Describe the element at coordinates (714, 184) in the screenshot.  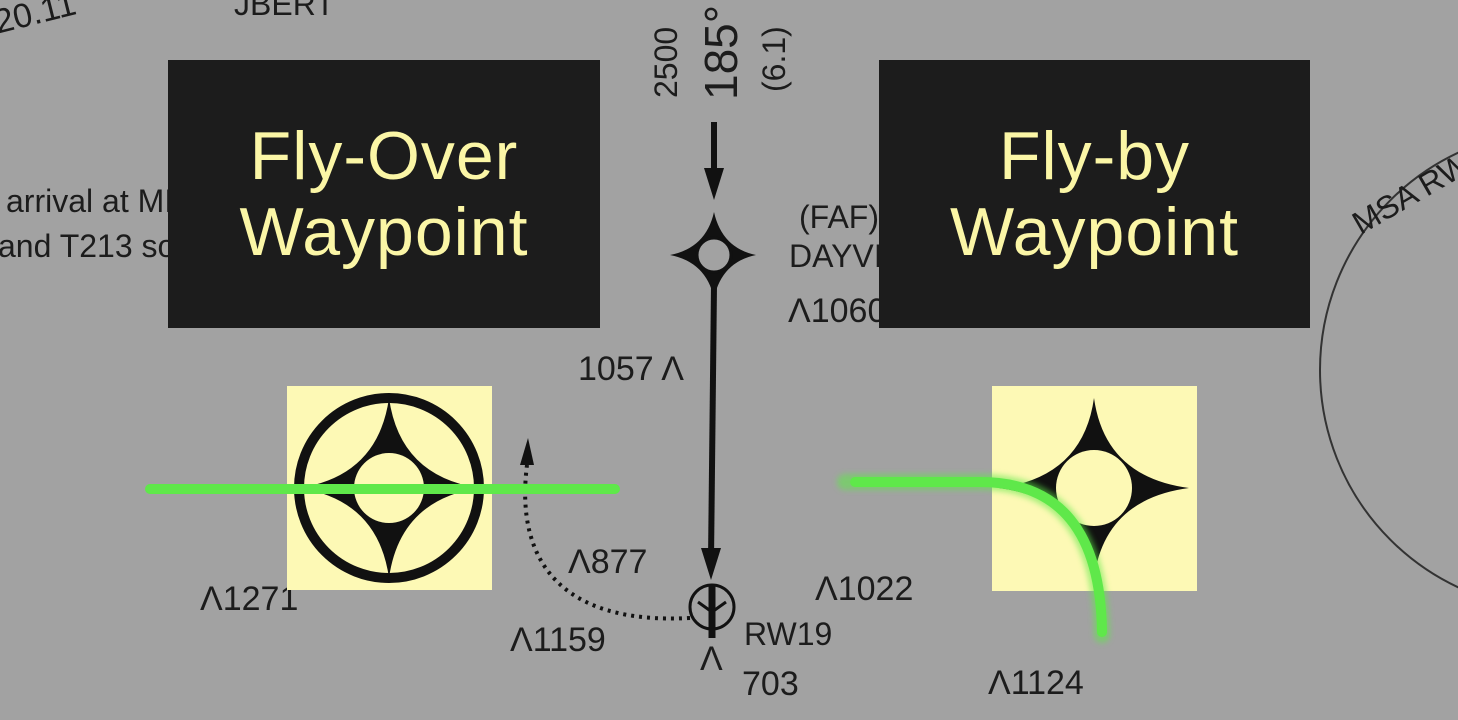
I see `inbound-arrow-icon` at that location.